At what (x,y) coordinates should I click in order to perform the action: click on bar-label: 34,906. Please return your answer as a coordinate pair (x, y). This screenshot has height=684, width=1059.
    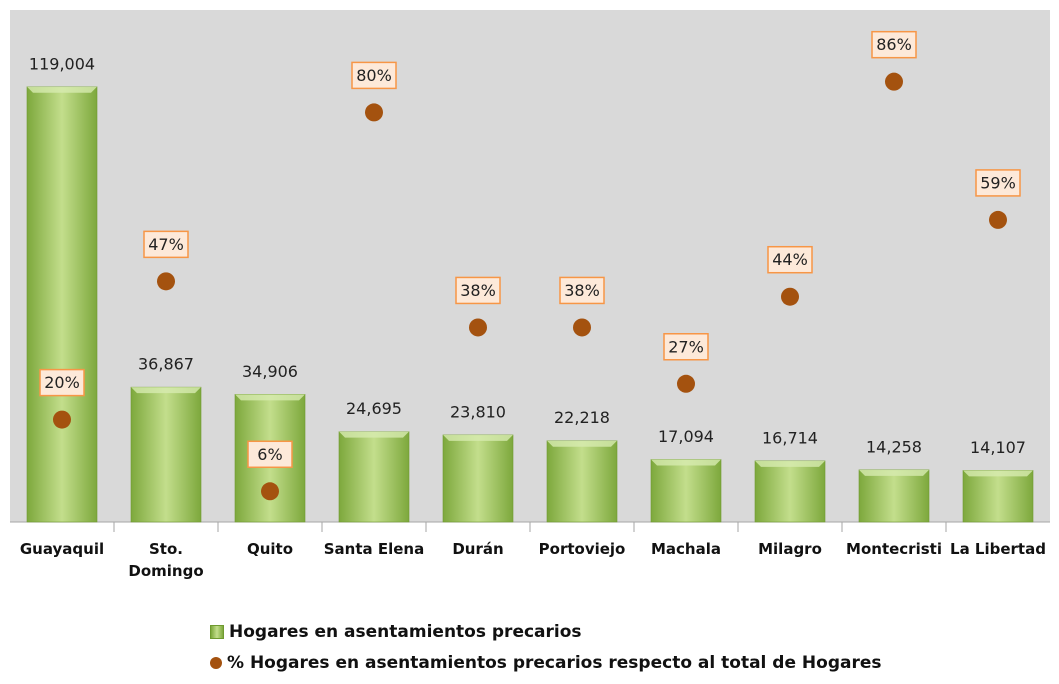
    Looking at the image, I should click on (270, 371).